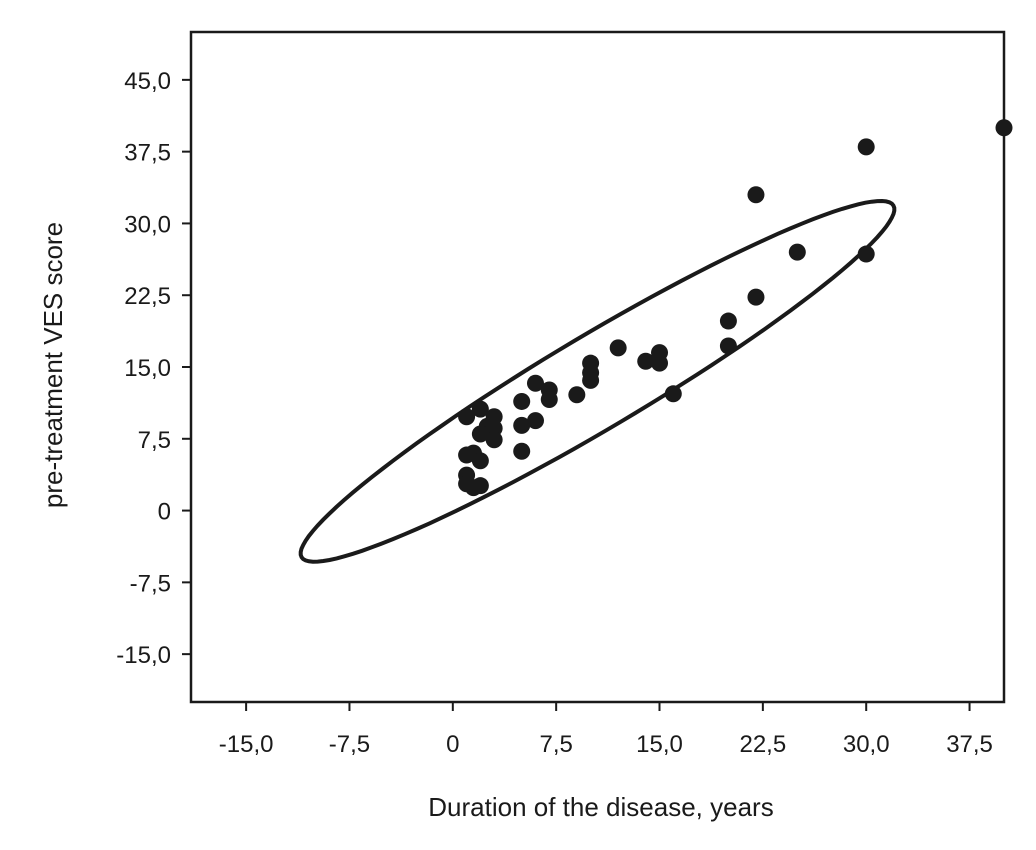 The height and width of the screenshot is (850, 1036). I want to click on x-tick-label: -7,5, so click(349, 744).